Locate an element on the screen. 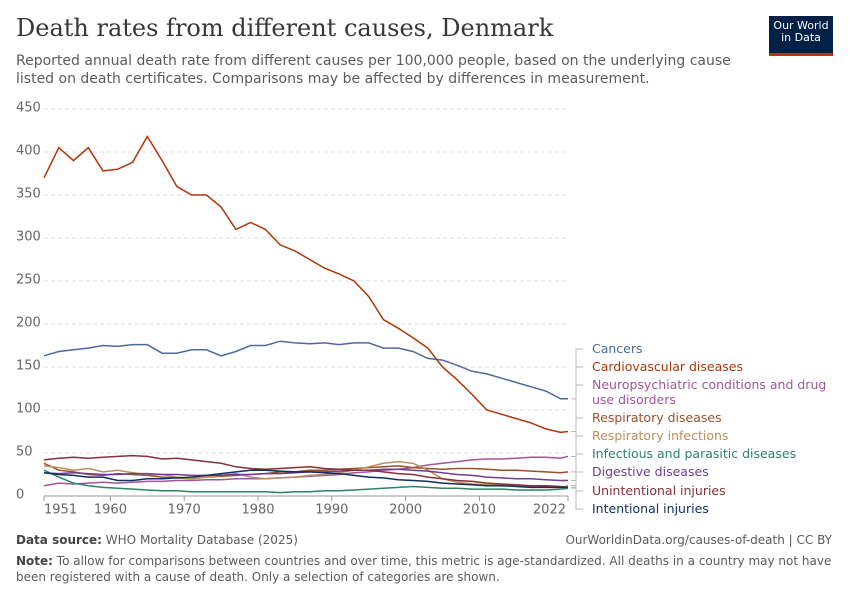 This screenshot has height=600, width=850. y-tick-label: 300 is located at coordinates (28, 237).